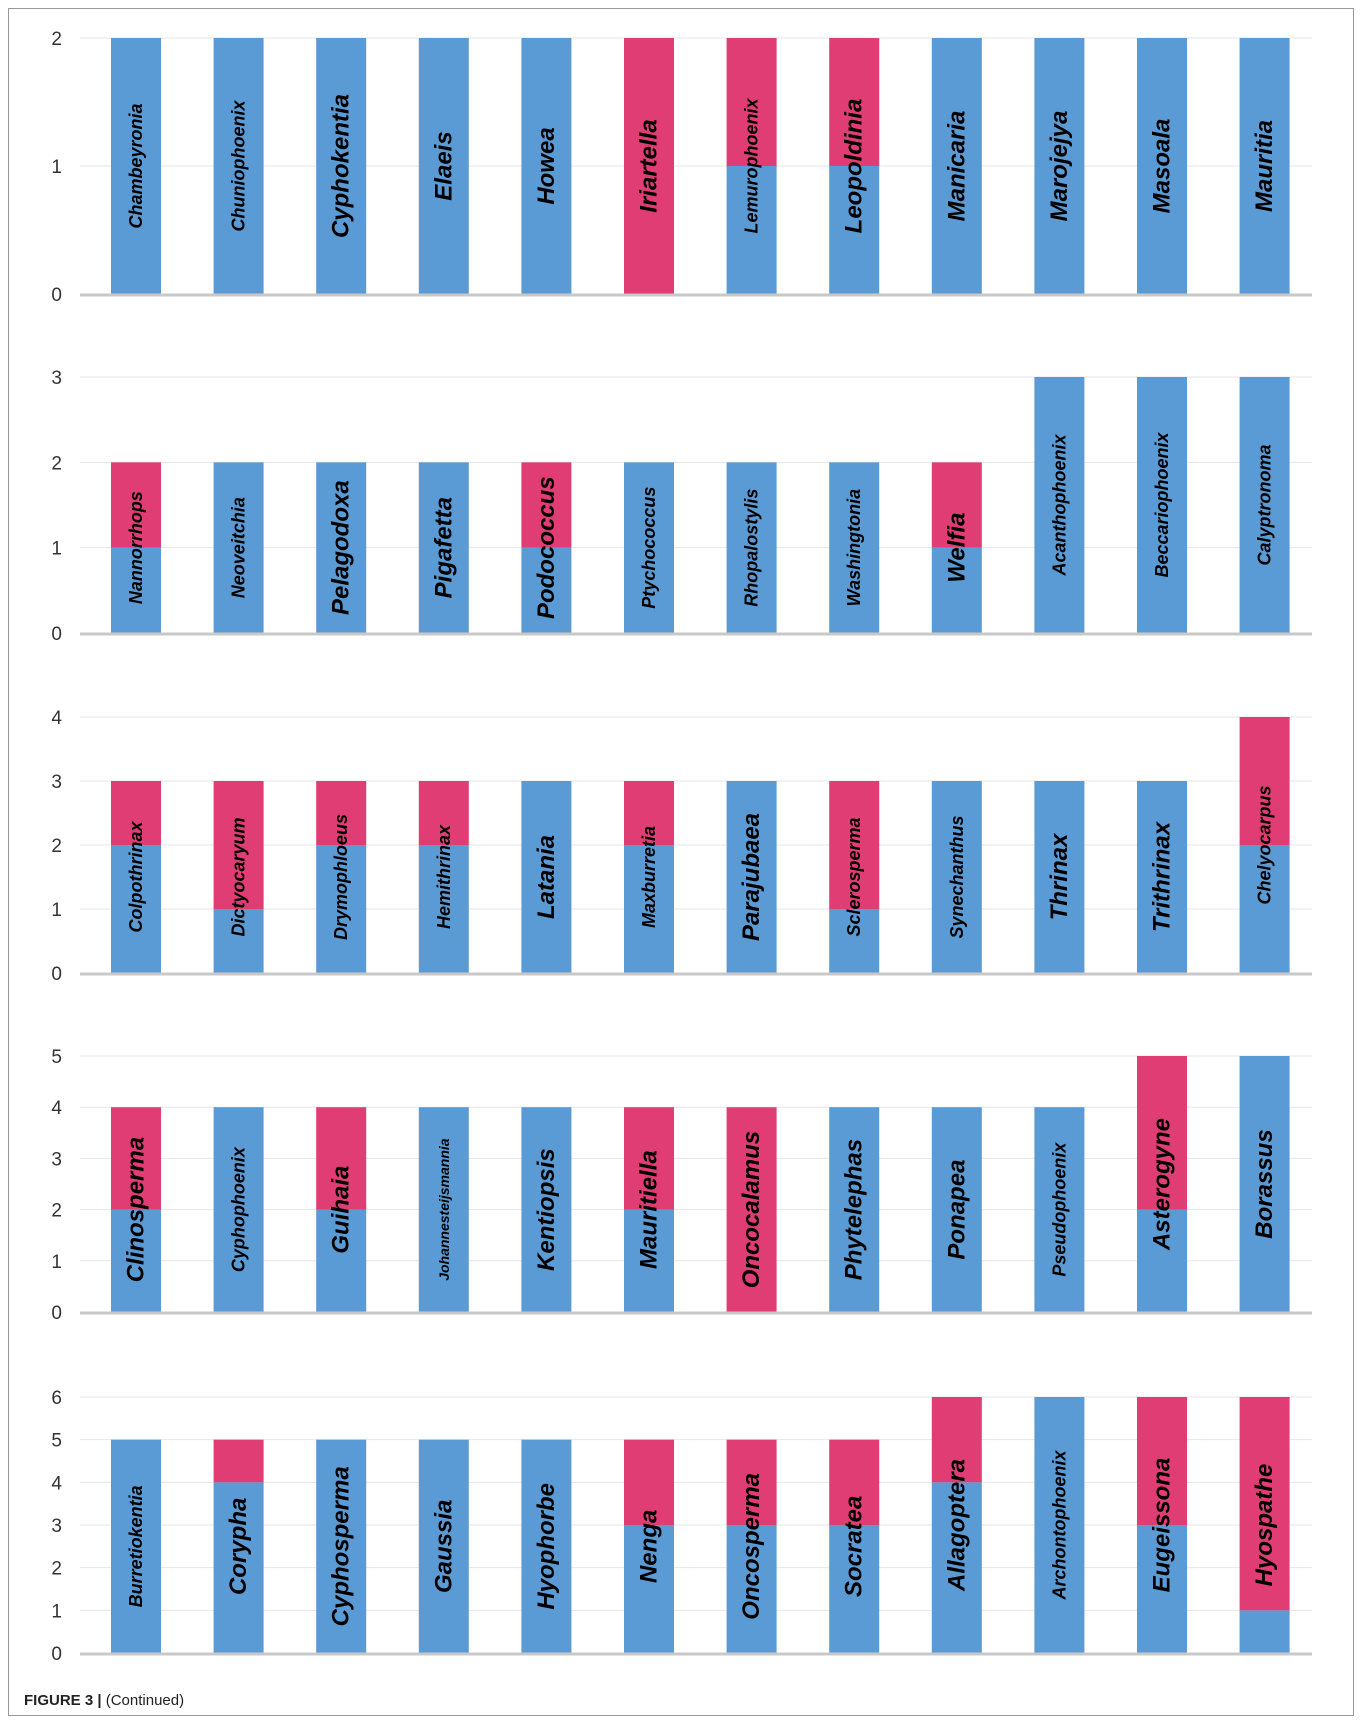 The height and width of the screenshot is (1725, 1363). What do you see at coordinates (854, 876) in the screenshot?
I see `bar-label: Sclerosperma` at bounding box center [854, 876].